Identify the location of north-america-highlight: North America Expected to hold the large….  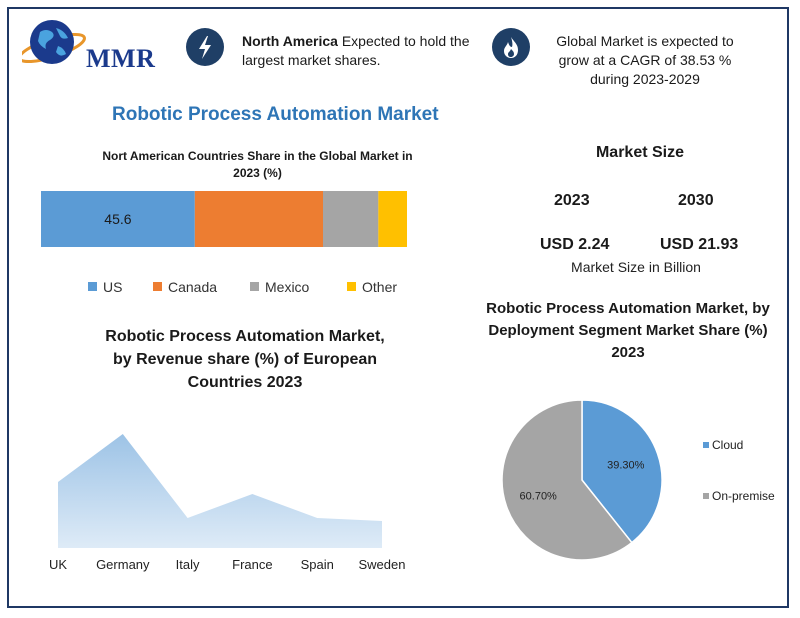
(362, 51).